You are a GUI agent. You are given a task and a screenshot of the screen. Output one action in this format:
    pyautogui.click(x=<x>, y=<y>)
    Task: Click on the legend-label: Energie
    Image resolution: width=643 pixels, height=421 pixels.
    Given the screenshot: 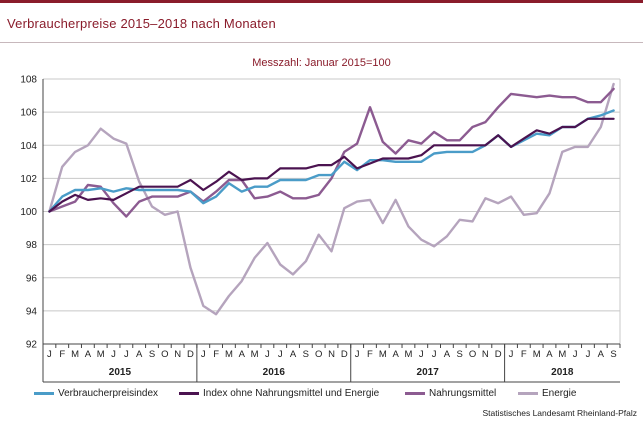 What is the action you would take?
    pyautogui.click(x=559, y=393)
    